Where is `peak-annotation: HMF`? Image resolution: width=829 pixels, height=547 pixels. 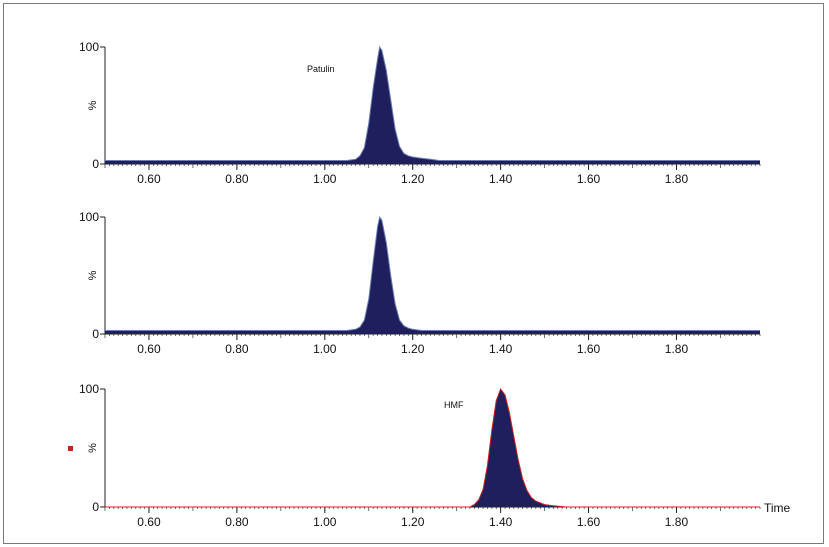
peak-annotation: HMF is located at coordinates (454, 405).